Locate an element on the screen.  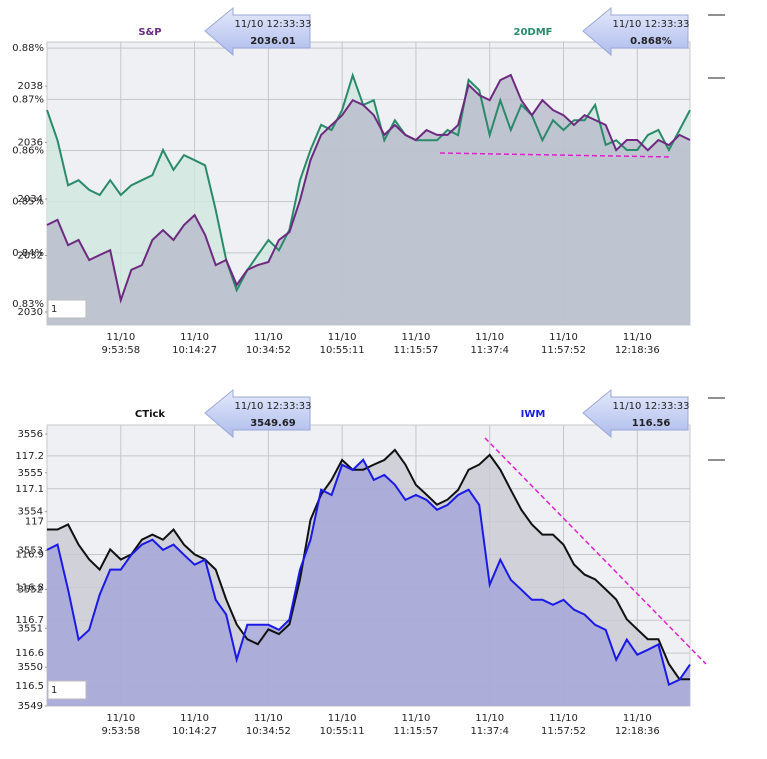
y-tick-label: 3549 is located at coordinates (30, 706).